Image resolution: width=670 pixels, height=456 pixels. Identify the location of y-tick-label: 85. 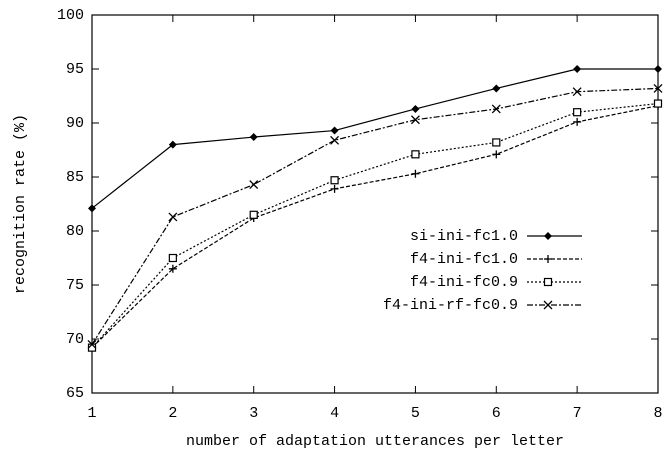
(75, 177).